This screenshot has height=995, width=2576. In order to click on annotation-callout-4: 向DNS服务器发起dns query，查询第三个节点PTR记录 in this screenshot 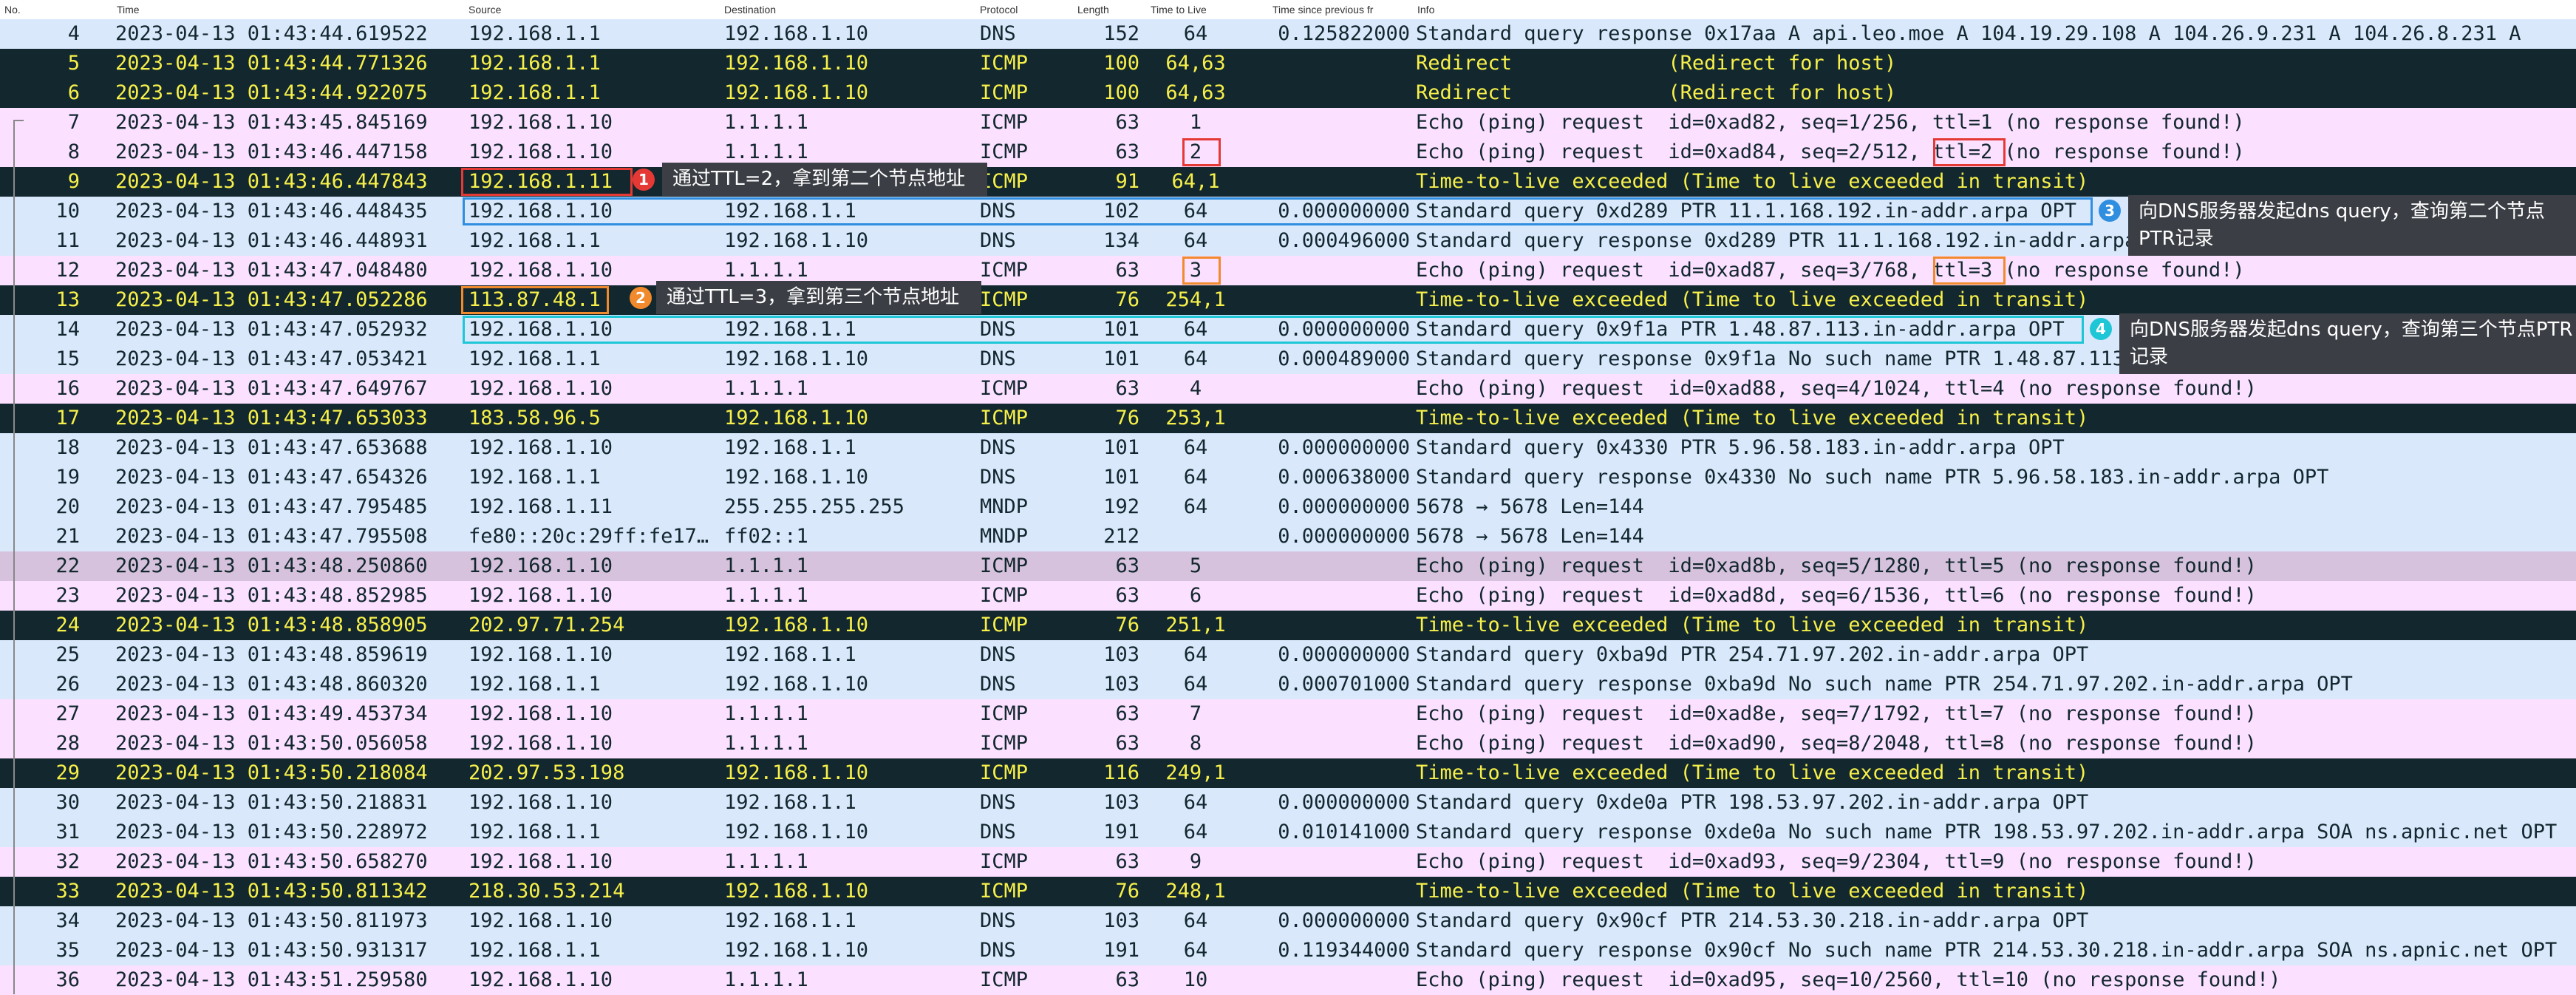, I will do `click(2347, 343)`.